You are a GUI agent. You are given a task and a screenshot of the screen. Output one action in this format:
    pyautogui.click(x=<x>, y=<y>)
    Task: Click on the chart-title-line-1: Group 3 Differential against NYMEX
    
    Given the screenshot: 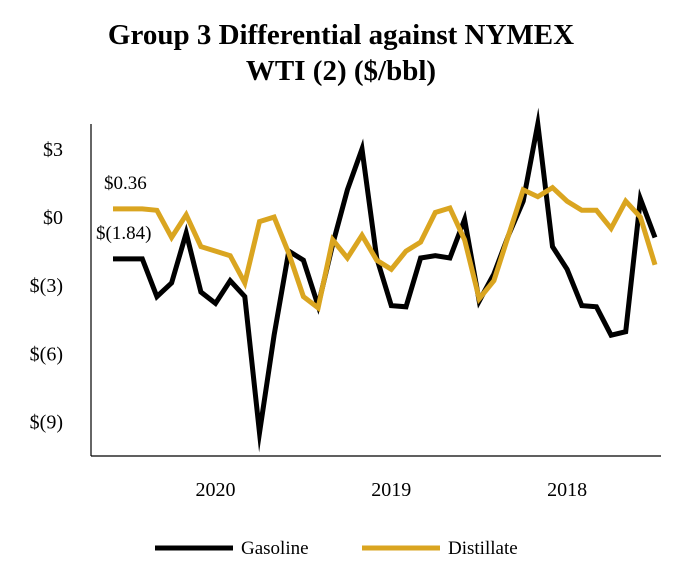 What is the action you would take?
    pyautogui.click(x=341, y=35)
    